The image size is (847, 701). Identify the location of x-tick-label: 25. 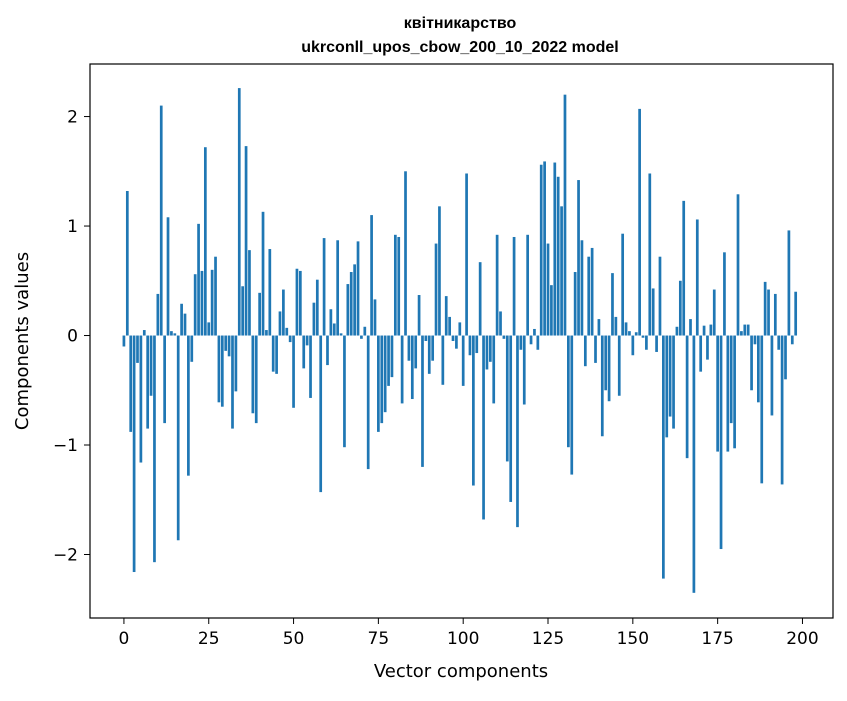
(209, 639).